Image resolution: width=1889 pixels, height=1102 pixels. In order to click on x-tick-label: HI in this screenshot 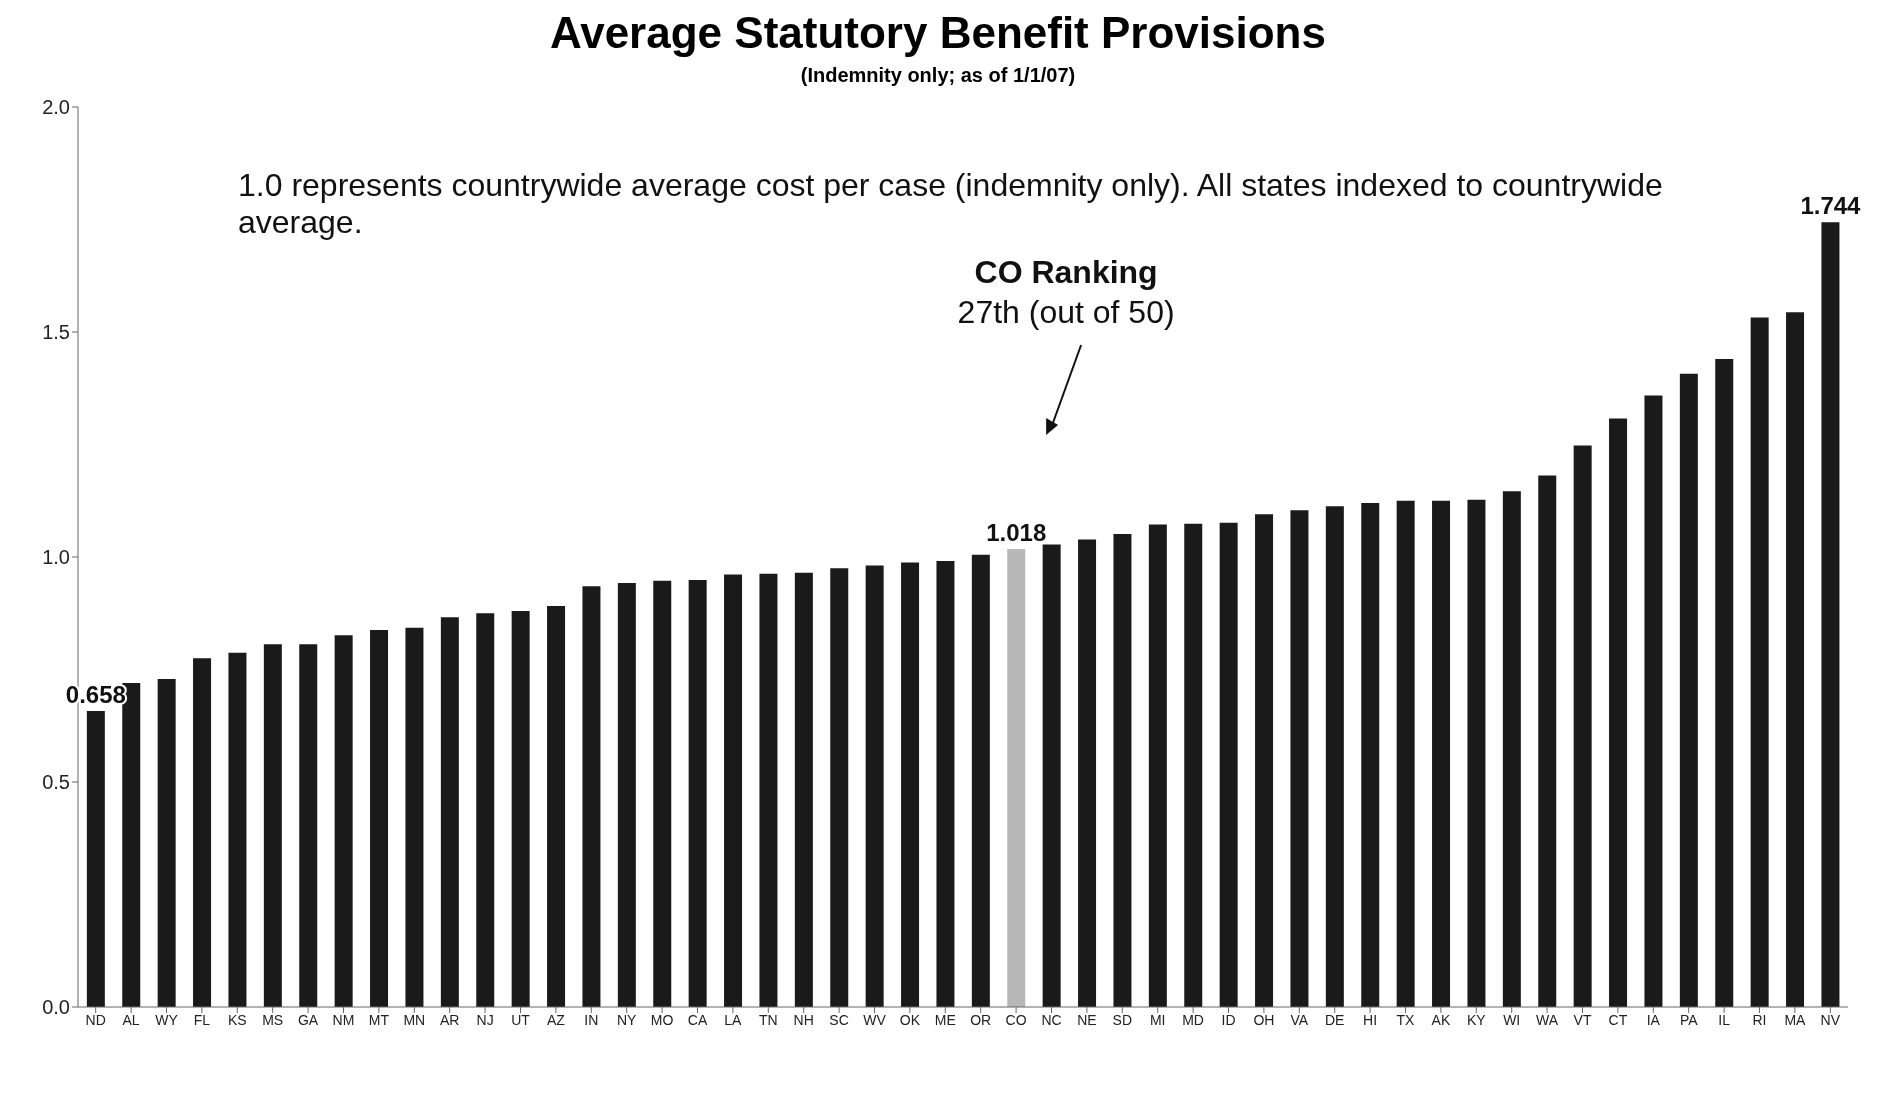, I will do `click(1370, 1019)`.